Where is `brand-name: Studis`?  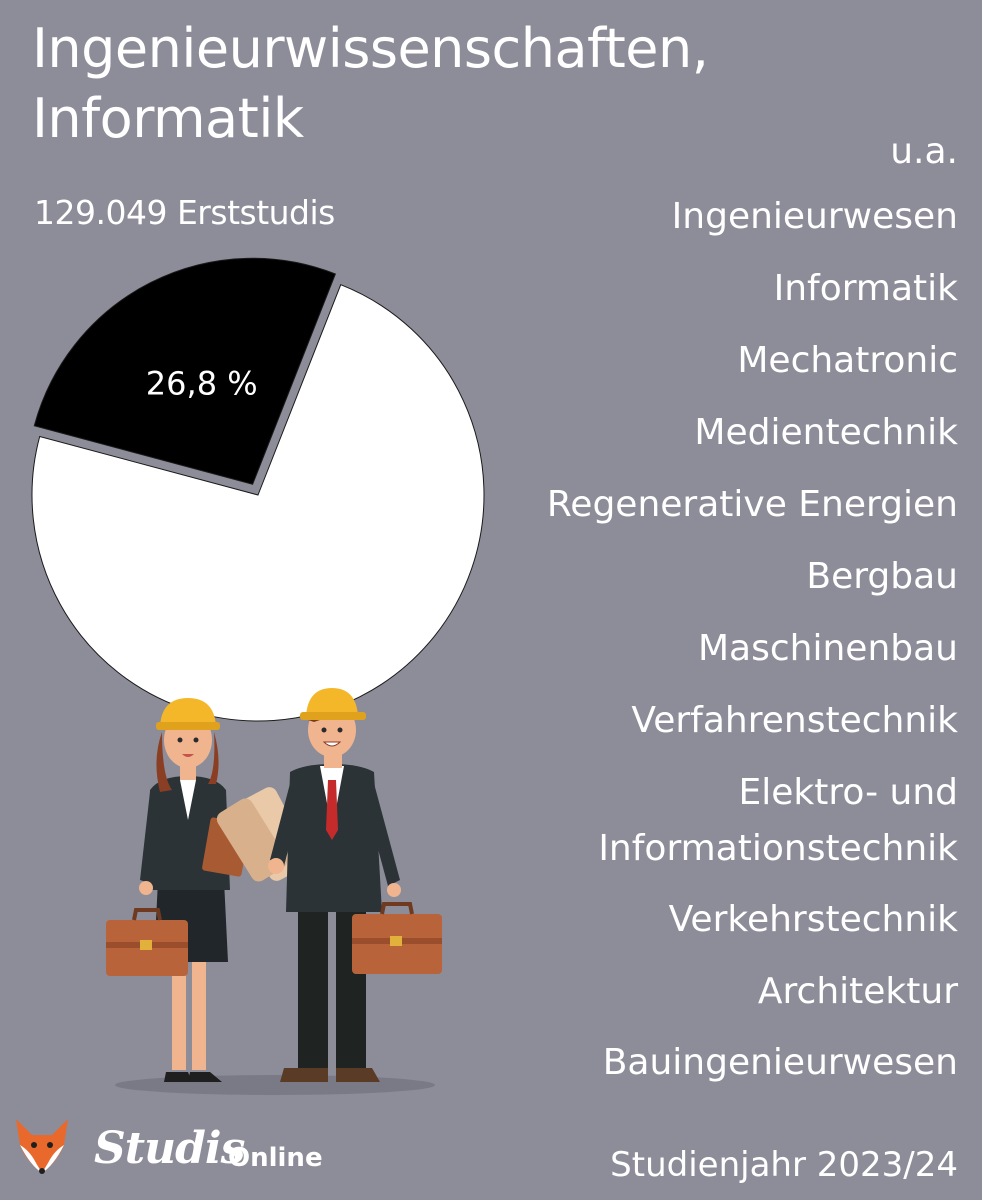
brand-name: Studis is located at coordinates (169, 1148).